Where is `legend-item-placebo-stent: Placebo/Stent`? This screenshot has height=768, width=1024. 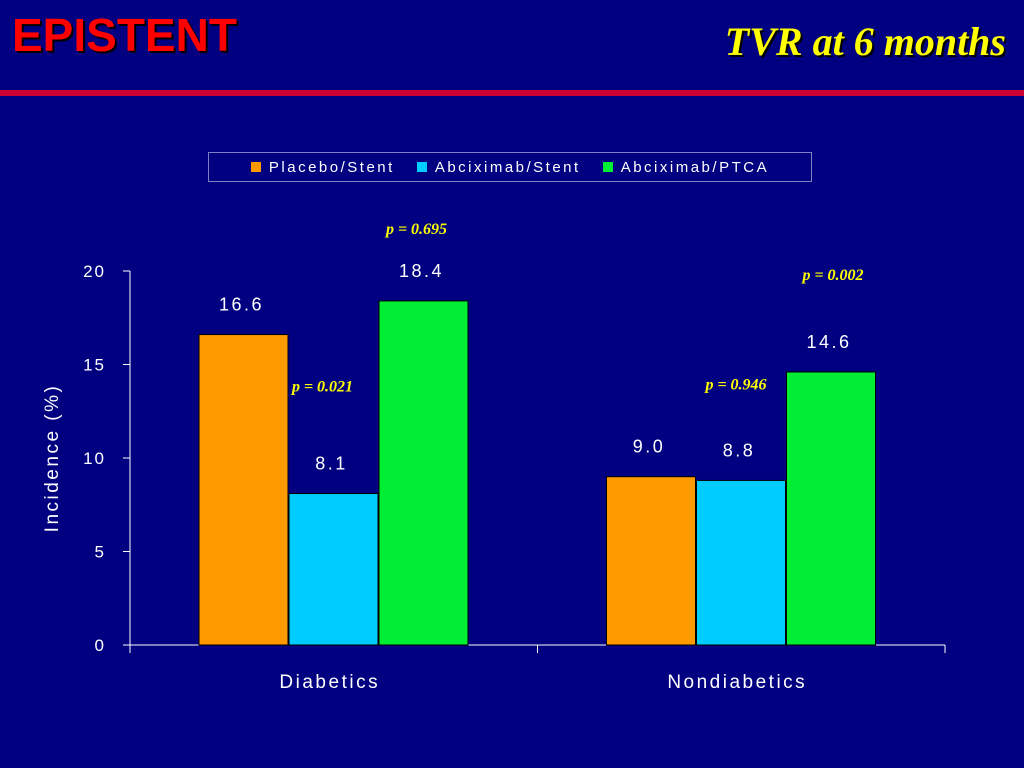 legend-item-placebo-stent: Placebo/Stent is located at coordinates (322, 167).